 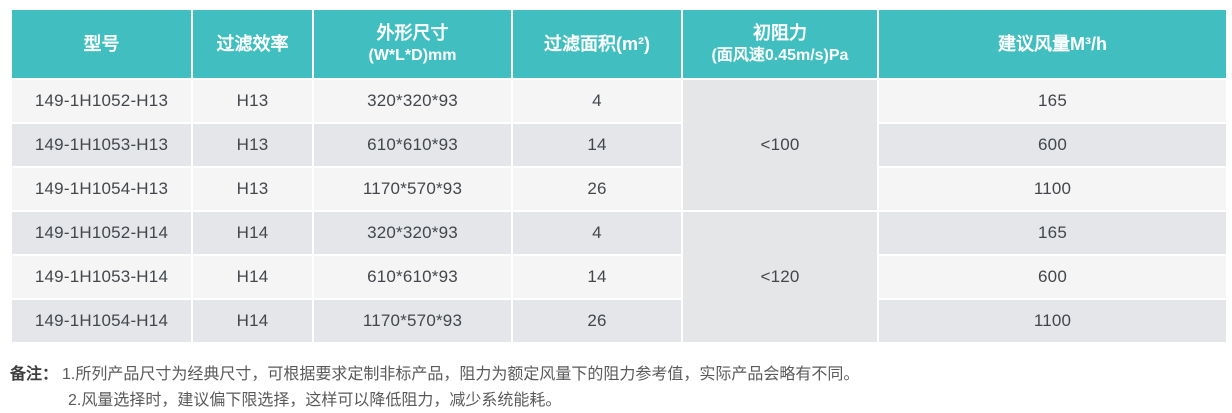 What do you see at coordinates (412, 33) in the screenshot?
I see `column-header-dimensions-label: 外形尺寸` at bounding box center [412, 33].